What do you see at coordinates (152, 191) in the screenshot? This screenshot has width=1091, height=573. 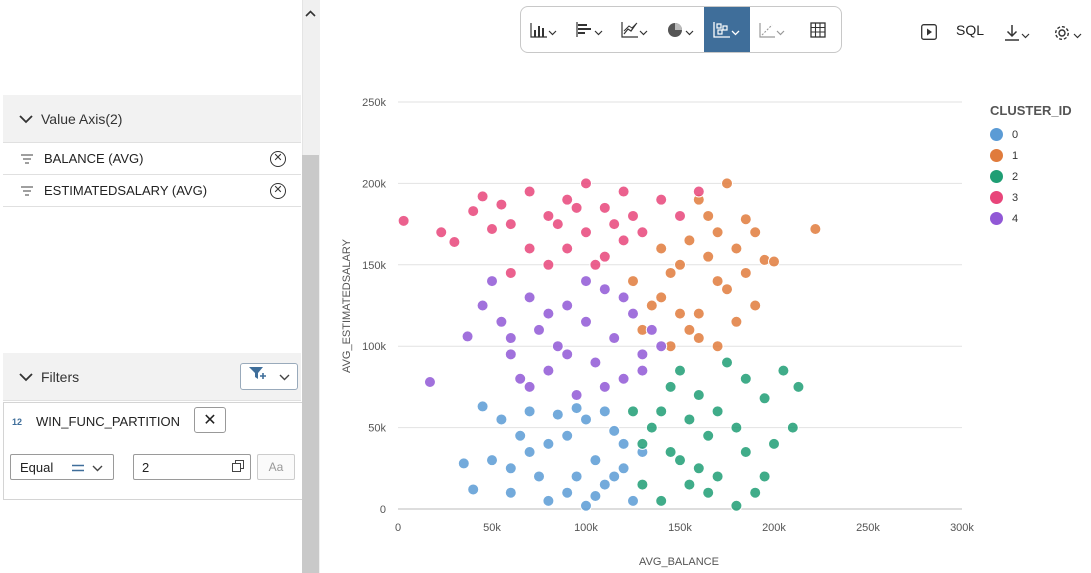 I see `value-axis-item: ESTIMATEDSALARY (AVG) ✕` at bounding box center [152, 191].